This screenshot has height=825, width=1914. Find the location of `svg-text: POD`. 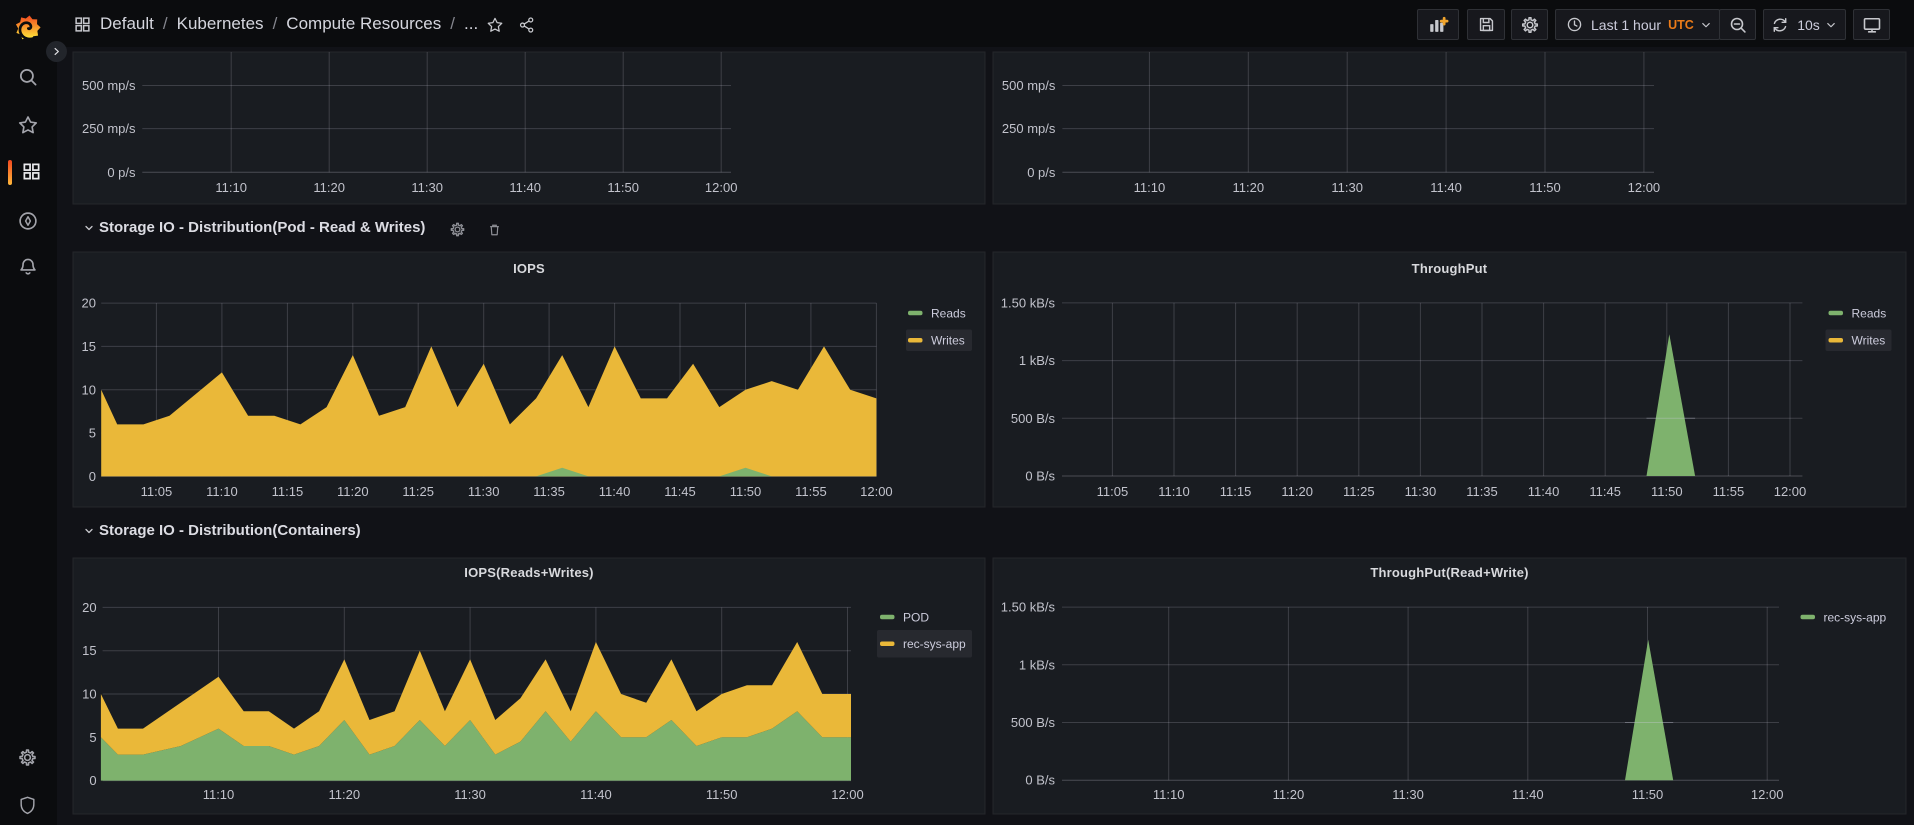

svg-text: POD is located at coordinates (916, 617).